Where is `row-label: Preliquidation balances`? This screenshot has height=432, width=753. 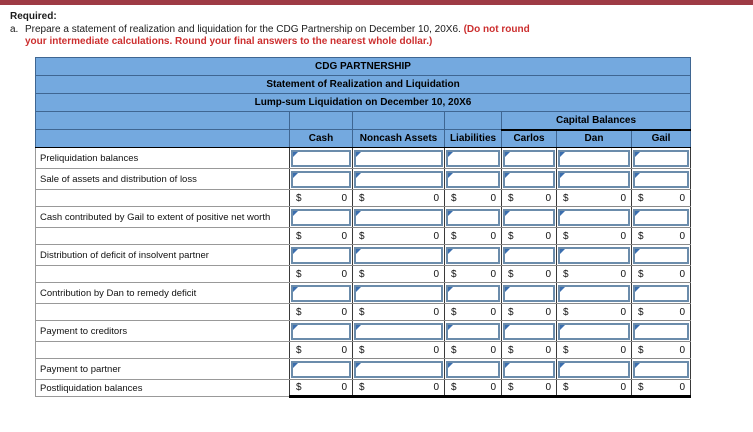 row-label: Preliquidation balances is located at coordinates (162, 158).